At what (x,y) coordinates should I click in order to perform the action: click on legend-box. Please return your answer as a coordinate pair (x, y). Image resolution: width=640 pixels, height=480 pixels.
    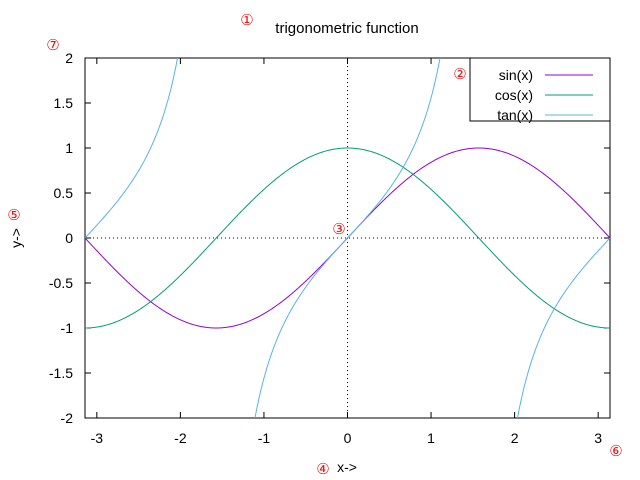
    Looking at the image, I should click on (540, 89).